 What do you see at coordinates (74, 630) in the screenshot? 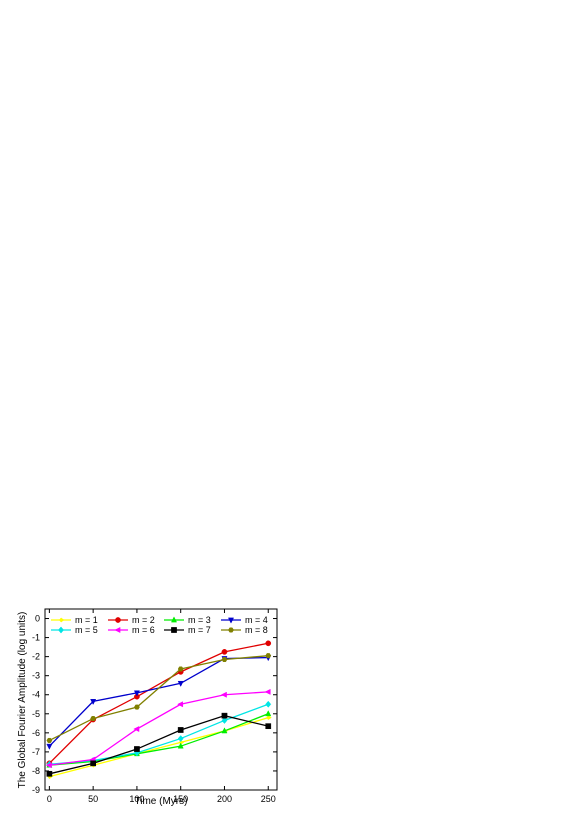
I see `legend-item: m = 5` at bounding box center [74, 630].